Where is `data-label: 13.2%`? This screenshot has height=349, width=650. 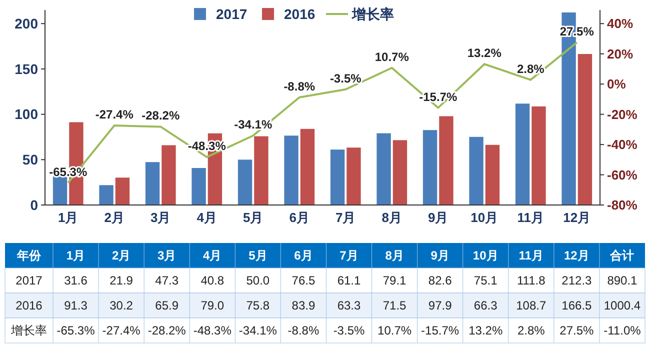 data-label: 13.2% is located at coordinates (485, 331).